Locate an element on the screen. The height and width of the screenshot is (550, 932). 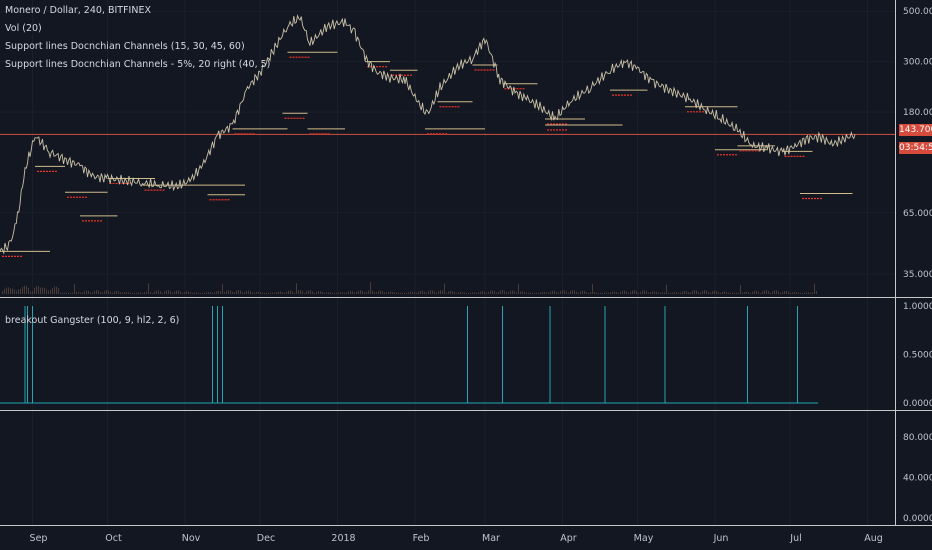
indicator-legend-breakout: breakout Gangster (100, 9, hl2, 2, 6) is located at coordinates (92, 320).